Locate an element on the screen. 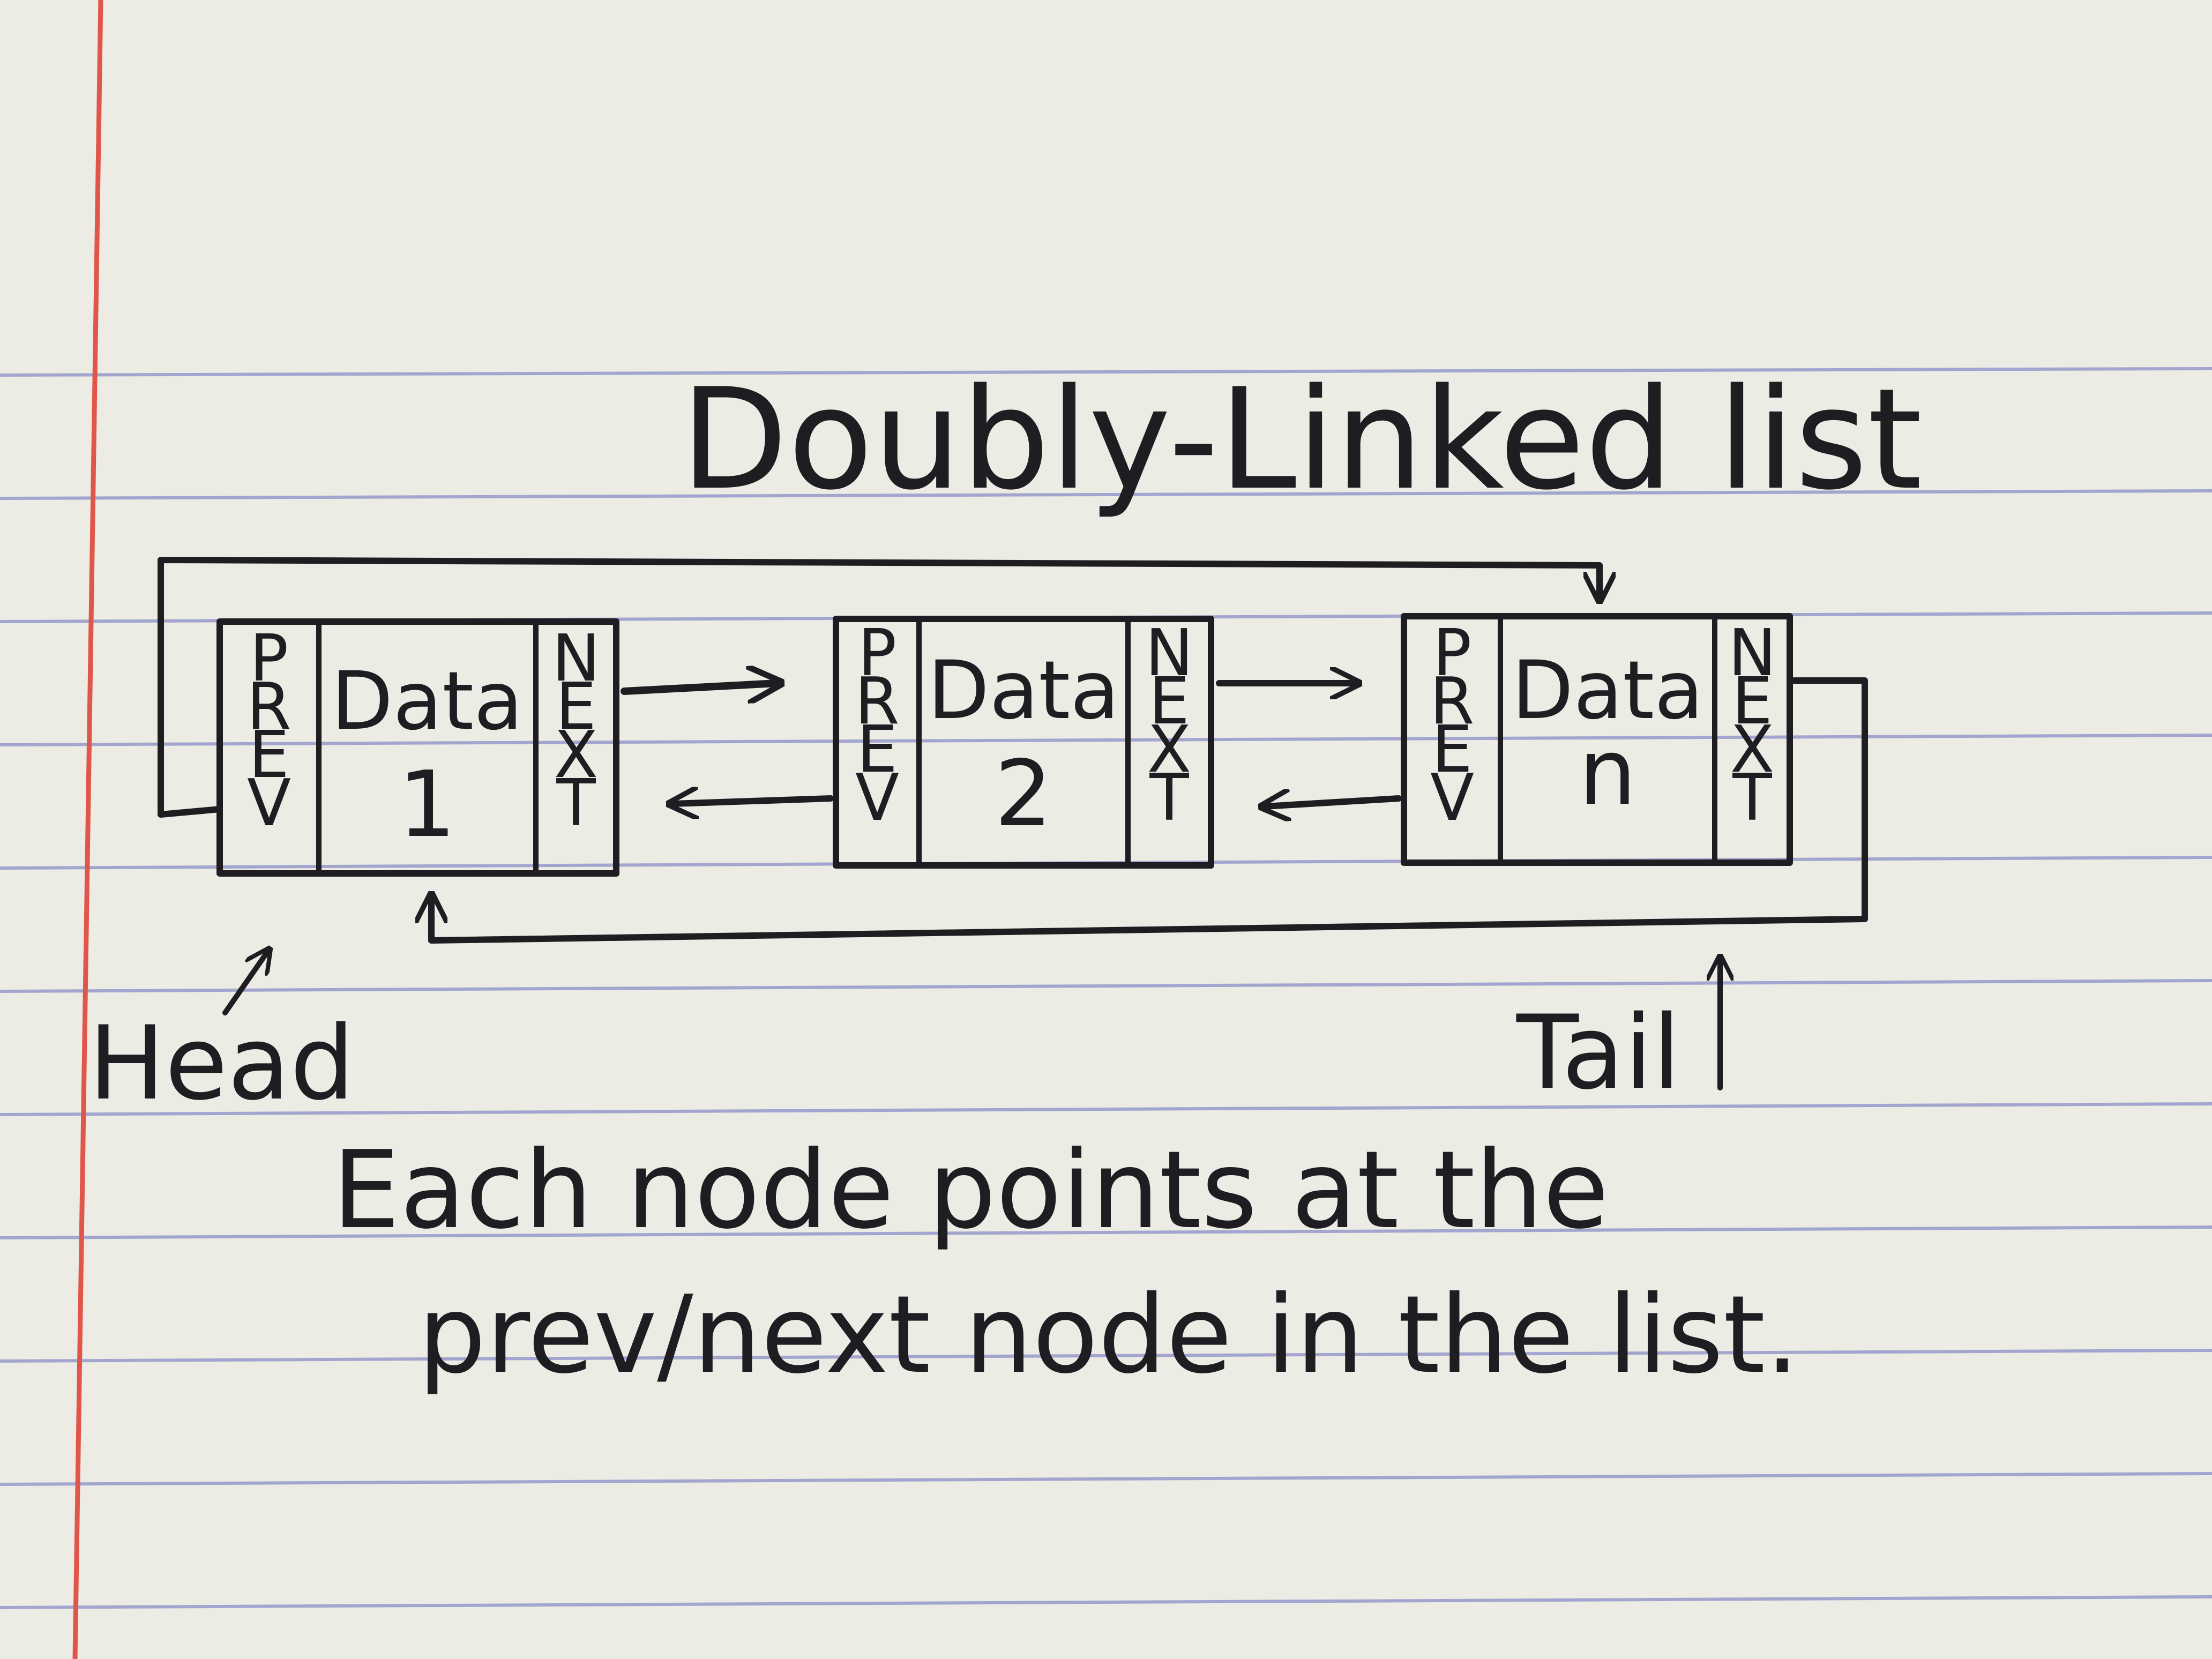 This screenshot has width=2212, height=1659. node-2-data-label: Data is located at coordinates (1023, 690).